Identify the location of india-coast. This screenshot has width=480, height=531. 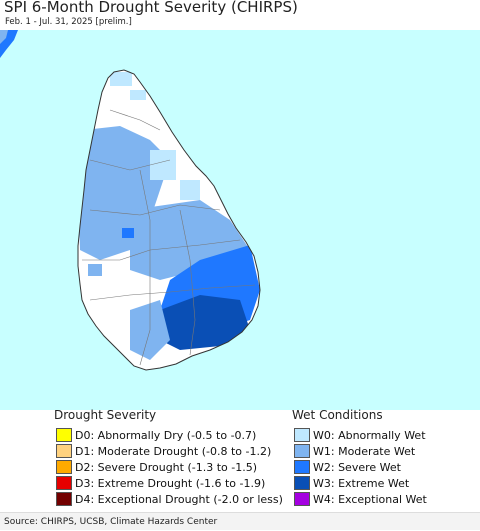
(4, 37).